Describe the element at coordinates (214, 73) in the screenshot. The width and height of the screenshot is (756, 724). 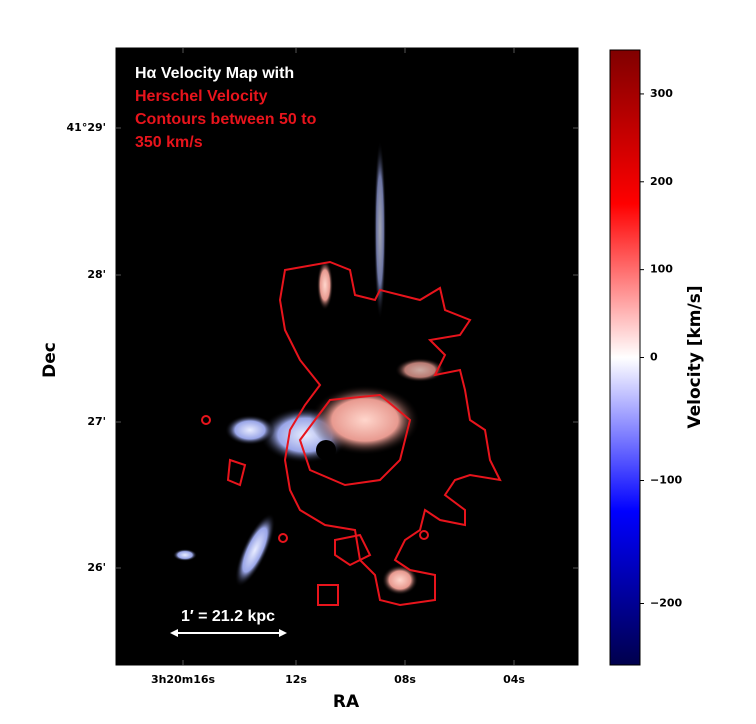
I see `annotation: Hα Velocity Map with` at that location.